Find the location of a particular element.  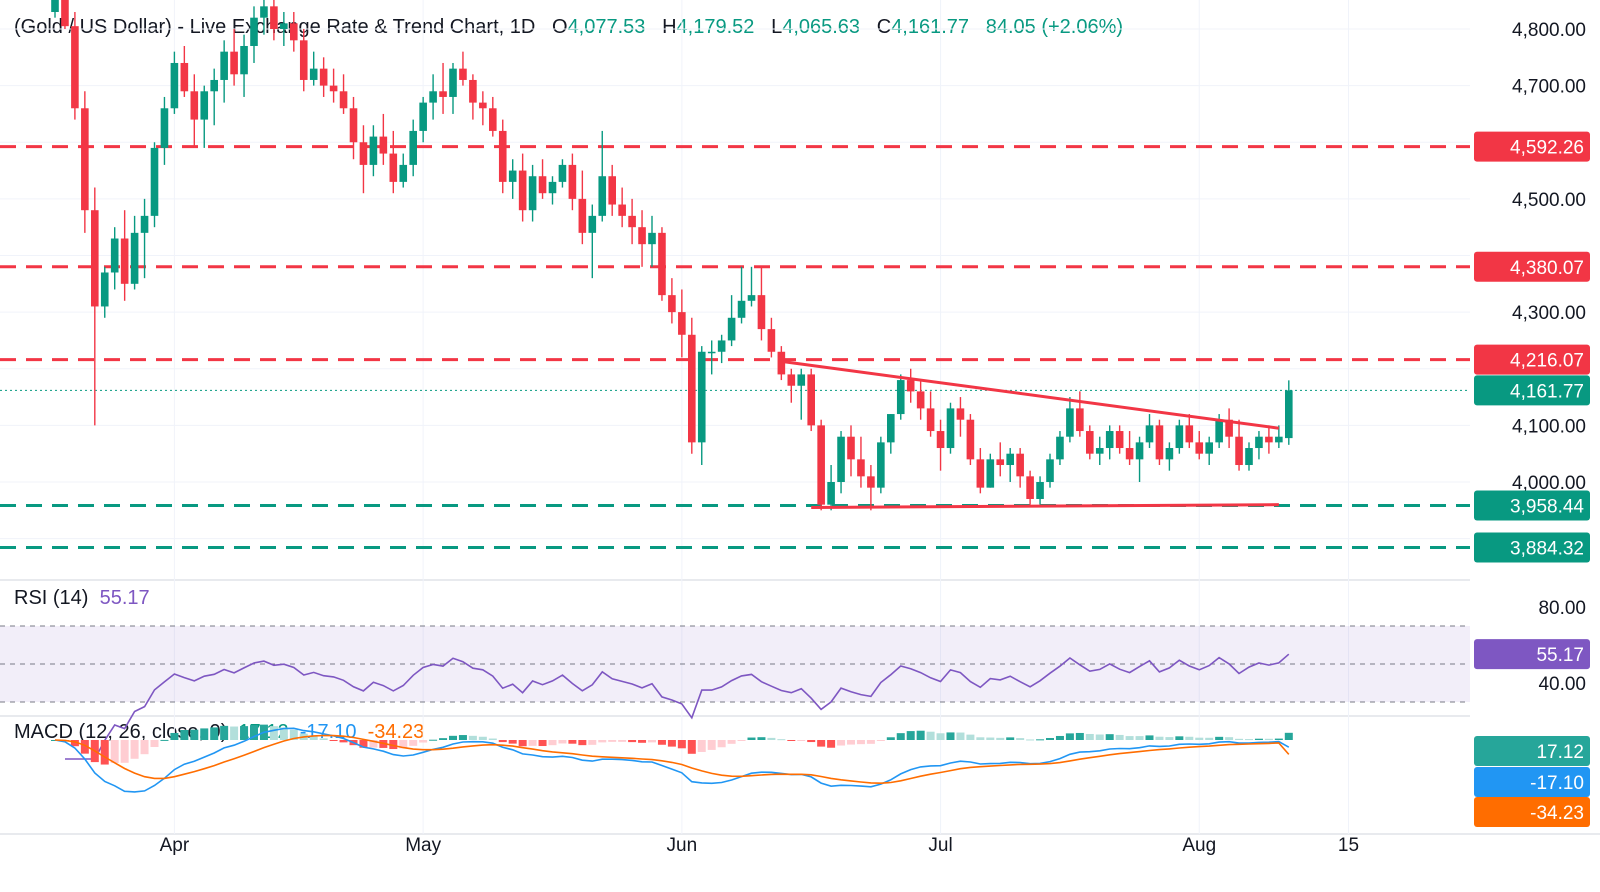

price-tick-label: 4,500.00 is located at coordinates (1549, 200).